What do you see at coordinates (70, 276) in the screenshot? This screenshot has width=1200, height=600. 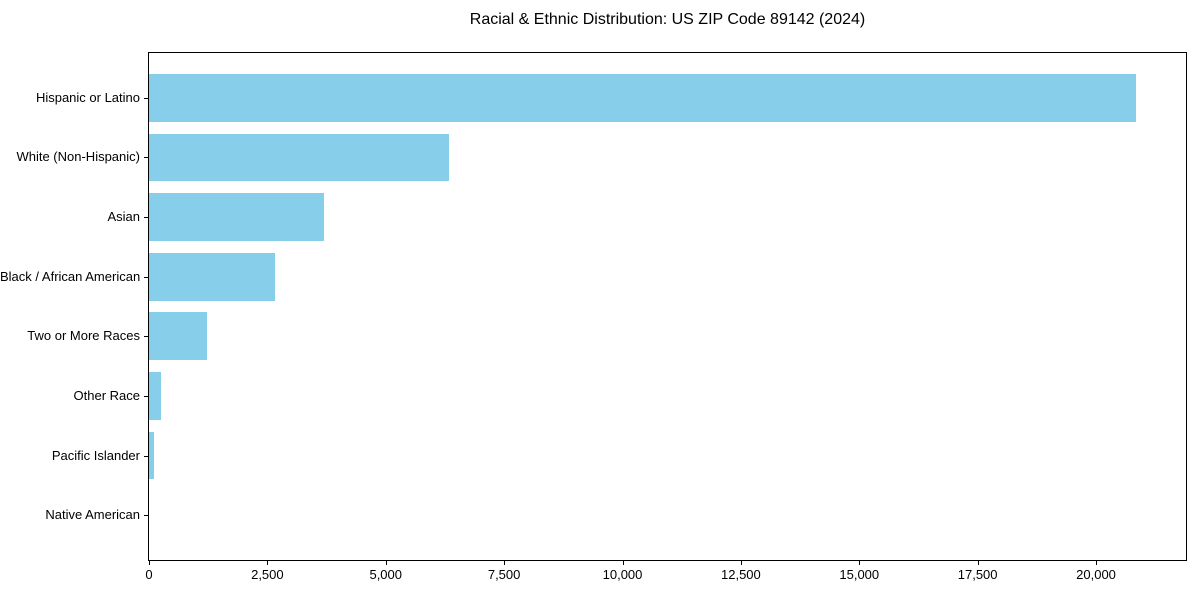 I see `y-tick-label-black-african-american: Black / African American` at bounding box center [70, 276].